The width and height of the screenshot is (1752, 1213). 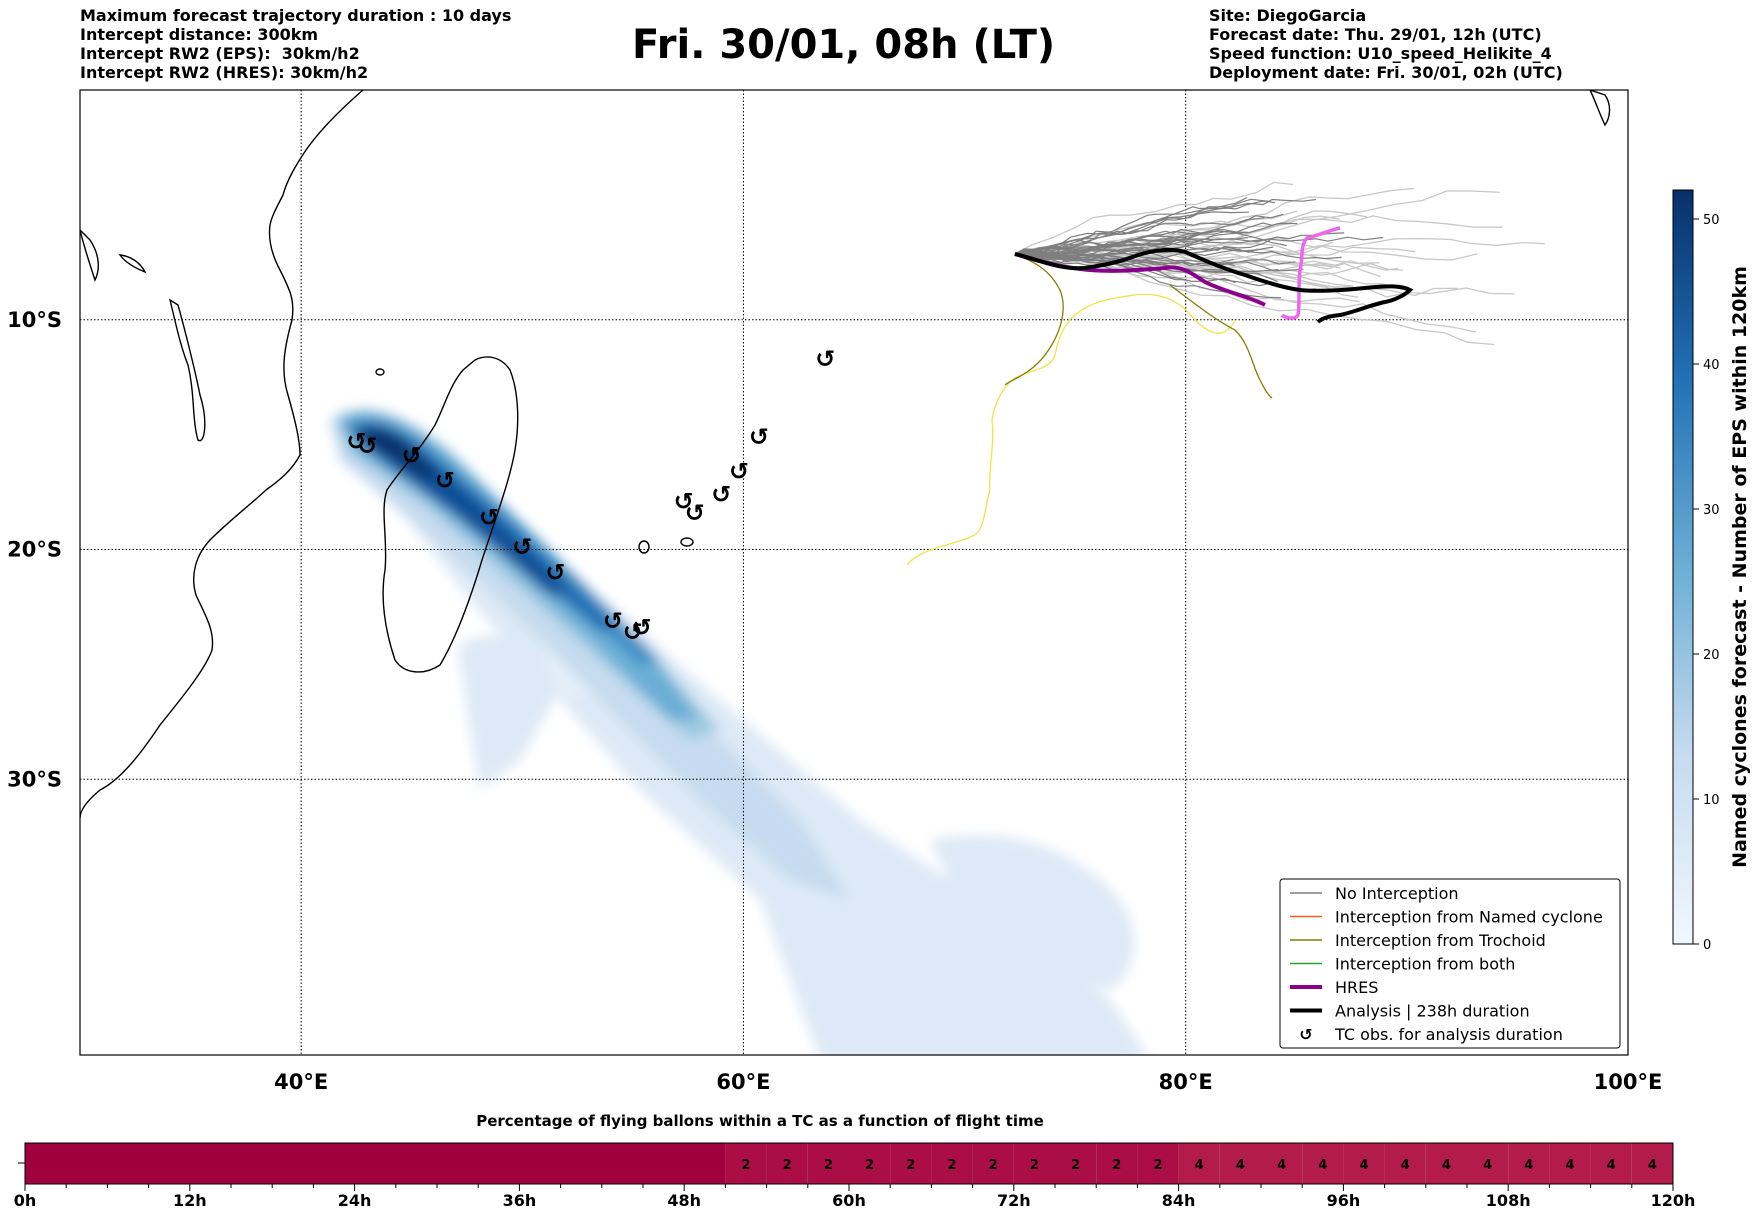 What do you see at coordinates (1288, 15) in the screenshot?
I see `site-line: Site: DiegoGarcia` at bounding box center [1288, 15].